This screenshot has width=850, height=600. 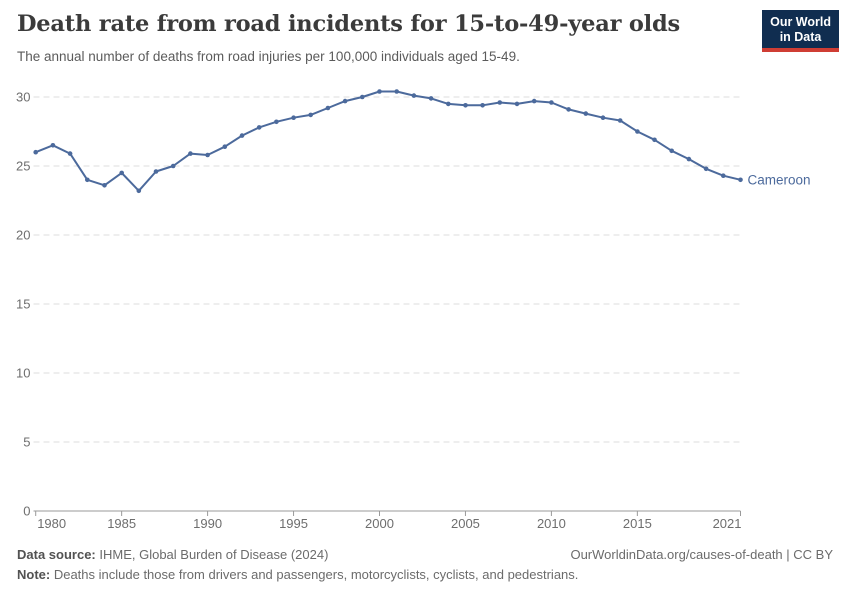 I want to click on data-point-2005, so click(x=465, y=105).